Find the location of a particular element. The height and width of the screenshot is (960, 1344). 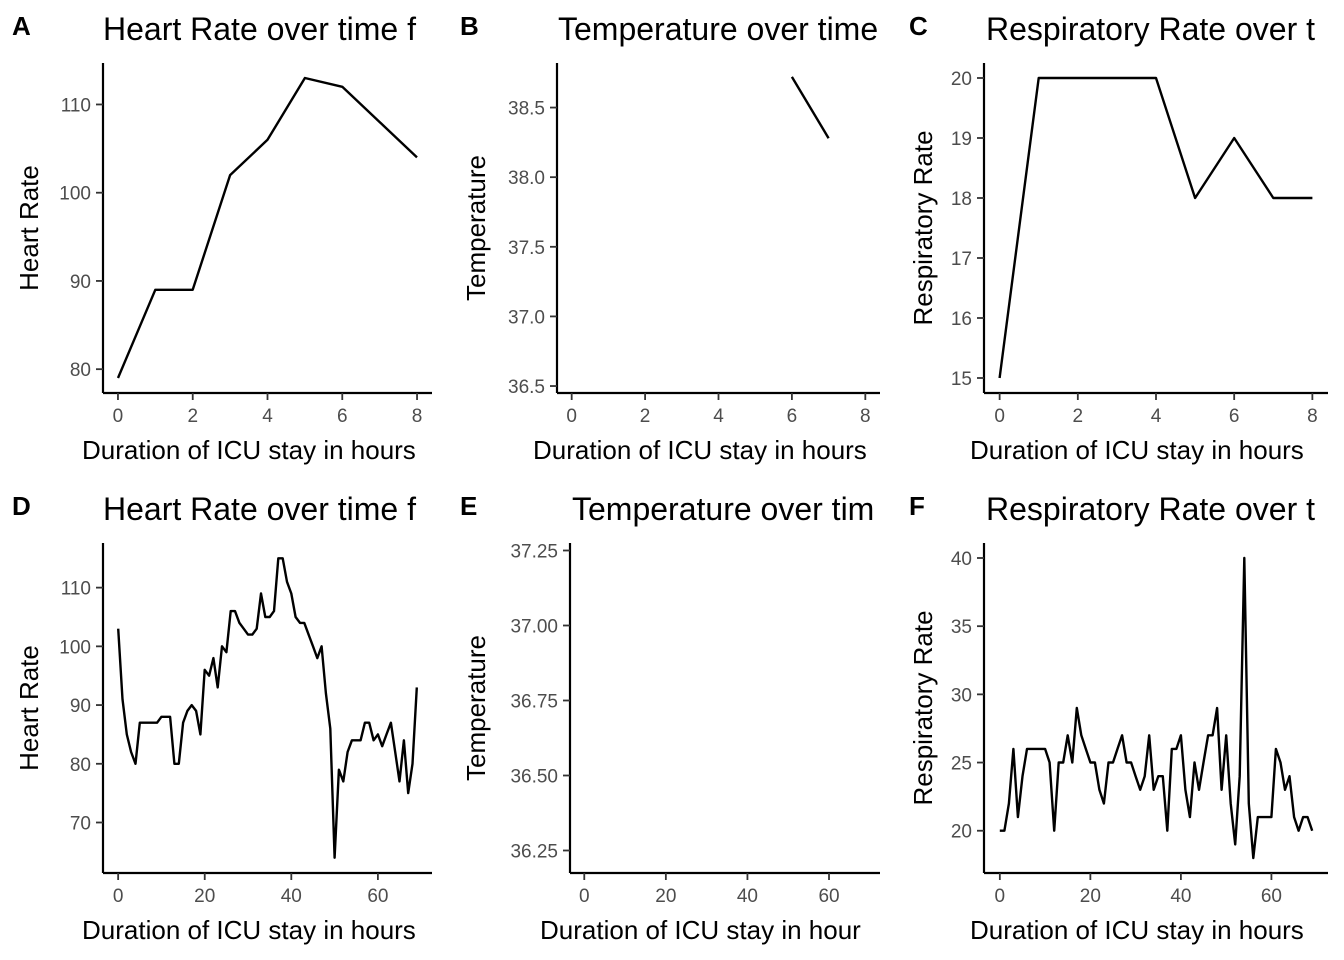

y-tick-label: 36.50 is located at coordinates (534, 777).